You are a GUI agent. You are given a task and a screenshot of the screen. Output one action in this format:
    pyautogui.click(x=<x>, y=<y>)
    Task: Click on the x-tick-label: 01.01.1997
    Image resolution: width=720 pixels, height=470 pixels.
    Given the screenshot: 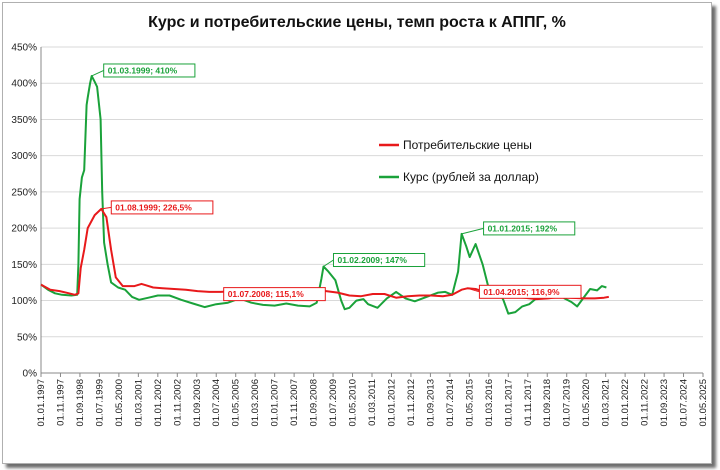 What is the action you would take?
    pyautogui.click(x=41, y=403)
    